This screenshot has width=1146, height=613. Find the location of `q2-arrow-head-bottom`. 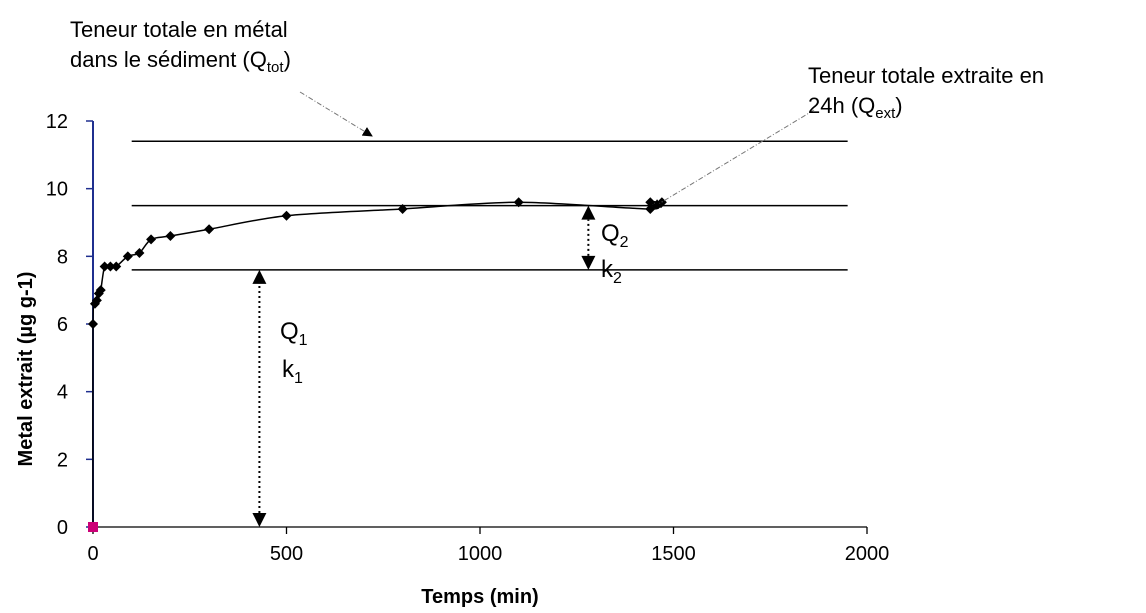

q2-arrow-head-bottom is located at coordinates (588, 262).